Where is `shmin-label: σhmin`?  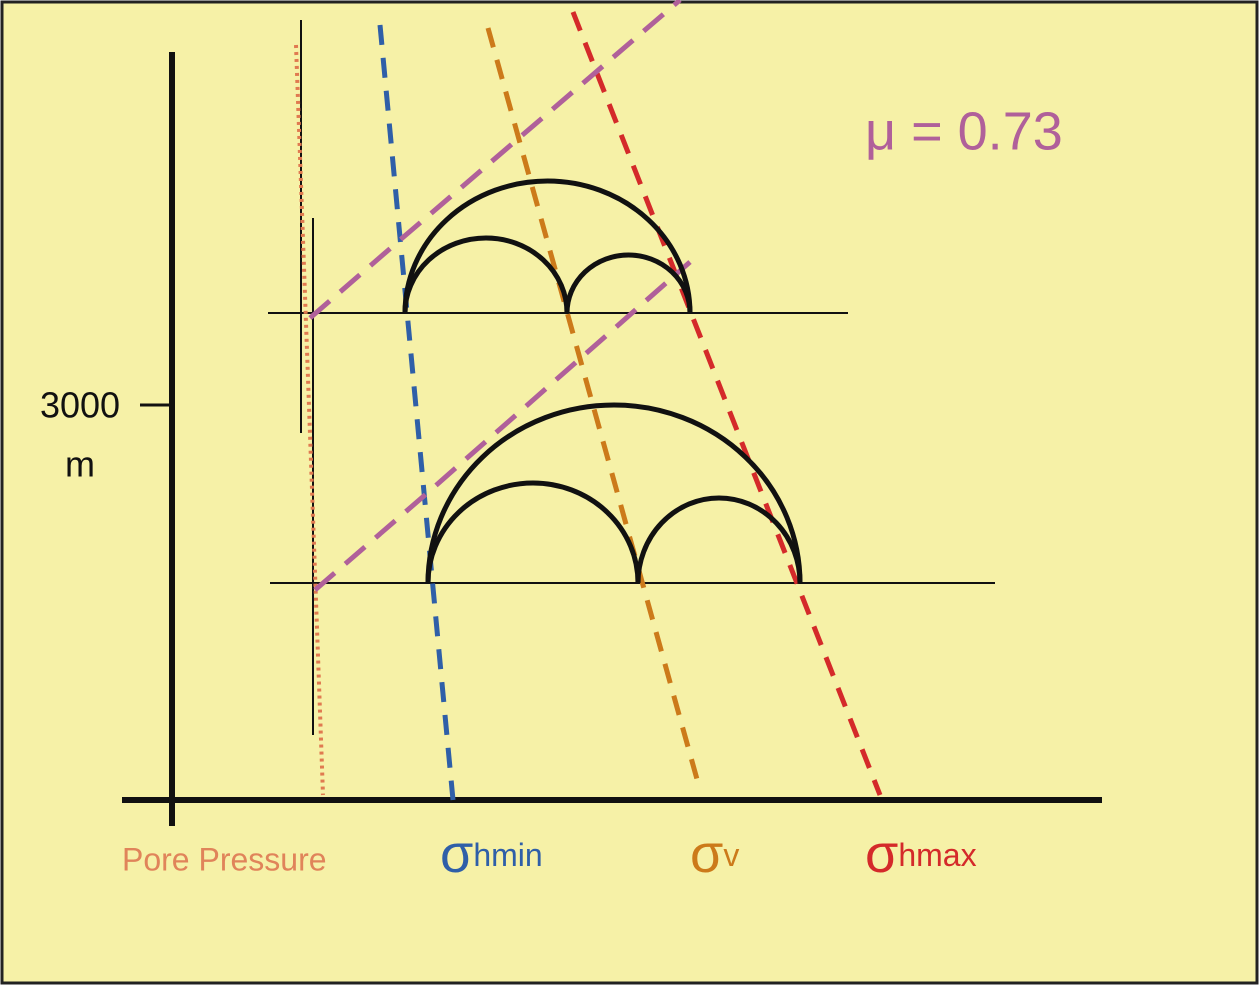
shmin-label: σhmin is located at coordinates (491, 854).